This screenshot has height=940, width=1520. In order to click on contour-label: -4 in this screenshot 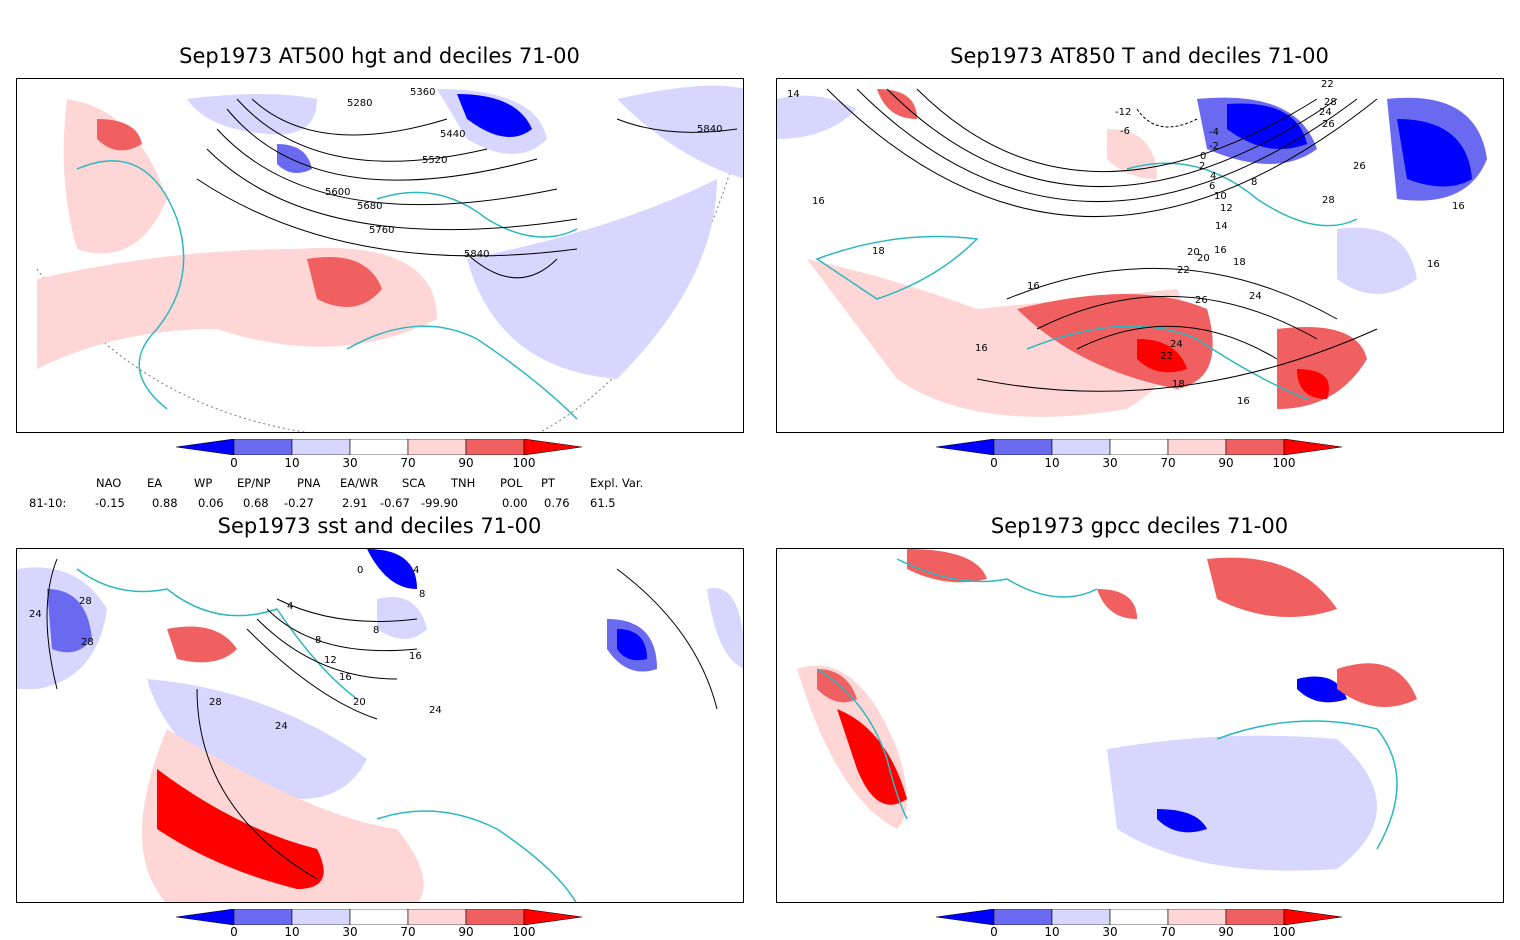, I will do `click(1214, 132)`.